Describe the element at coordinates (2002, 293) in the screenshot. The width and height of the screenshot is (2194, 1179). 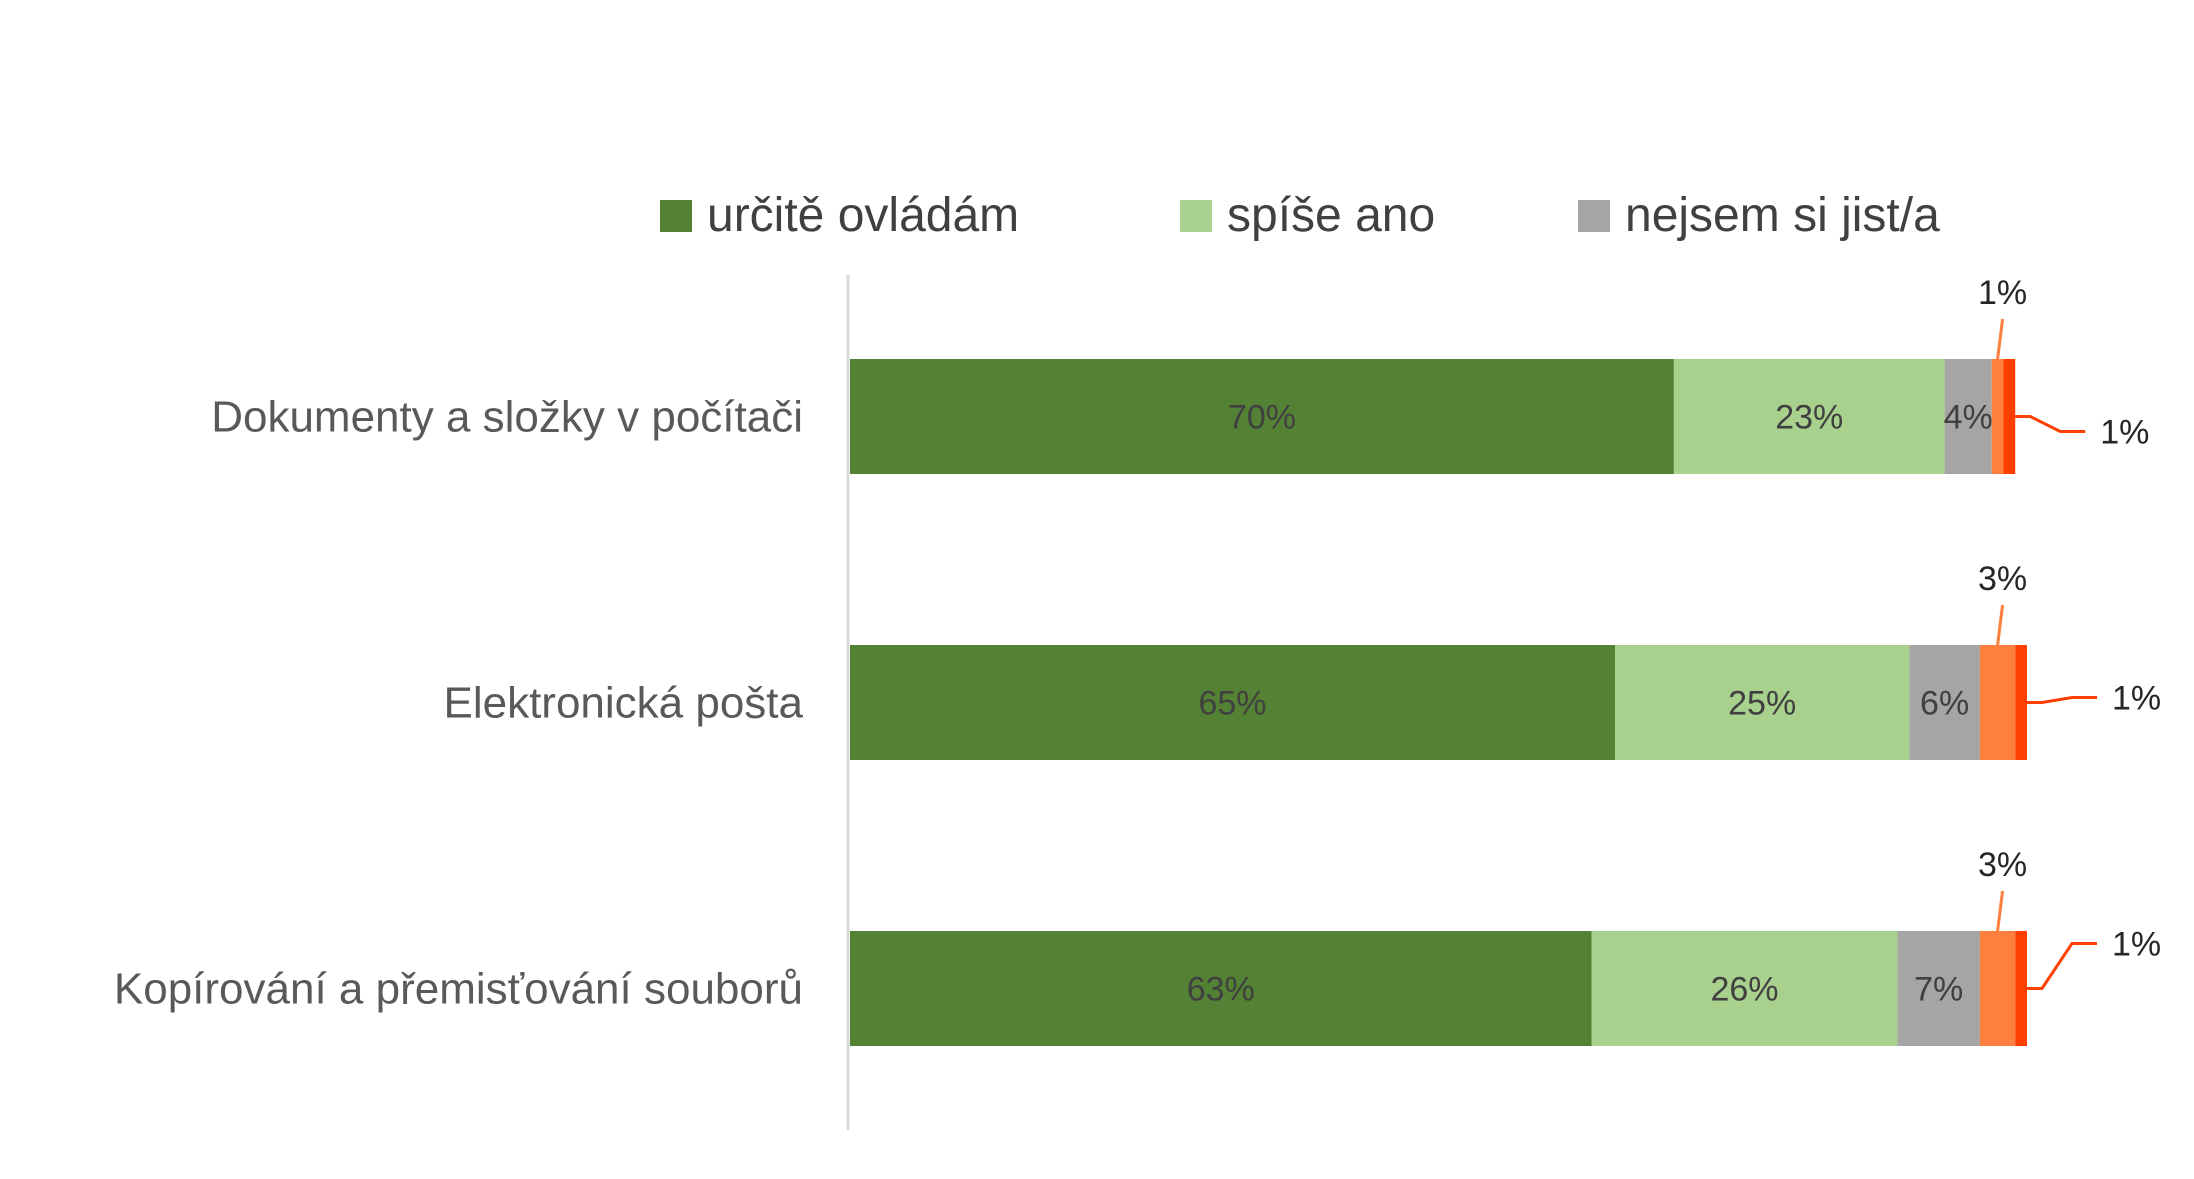
I see `data-label-series-4-1: 1%` at that location.